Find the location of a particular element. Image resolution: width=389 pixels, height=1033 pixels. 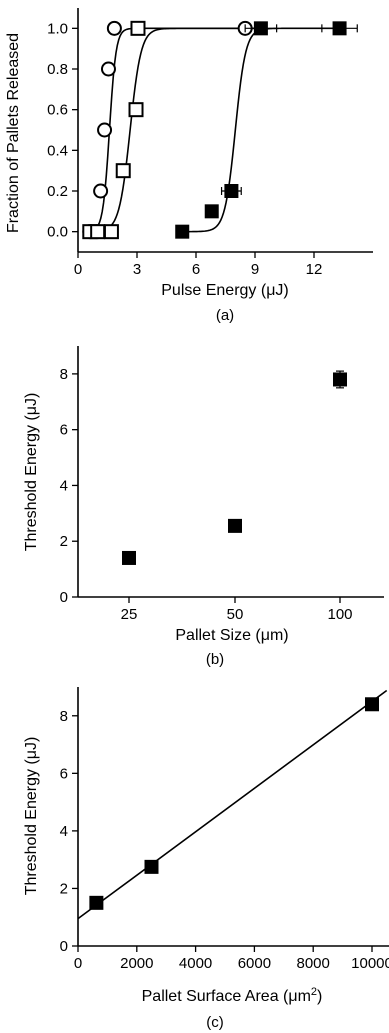

x-tick-label-6000: 6000 is located at coordinates (254, 963).